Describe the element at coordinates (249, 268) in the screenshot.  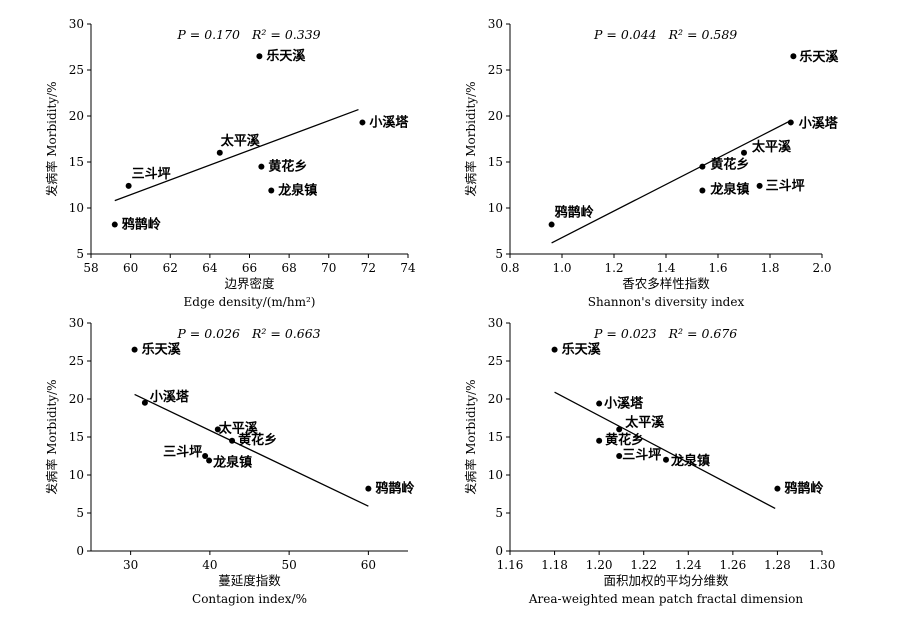
I see `x-tick-label: 66` at that location.